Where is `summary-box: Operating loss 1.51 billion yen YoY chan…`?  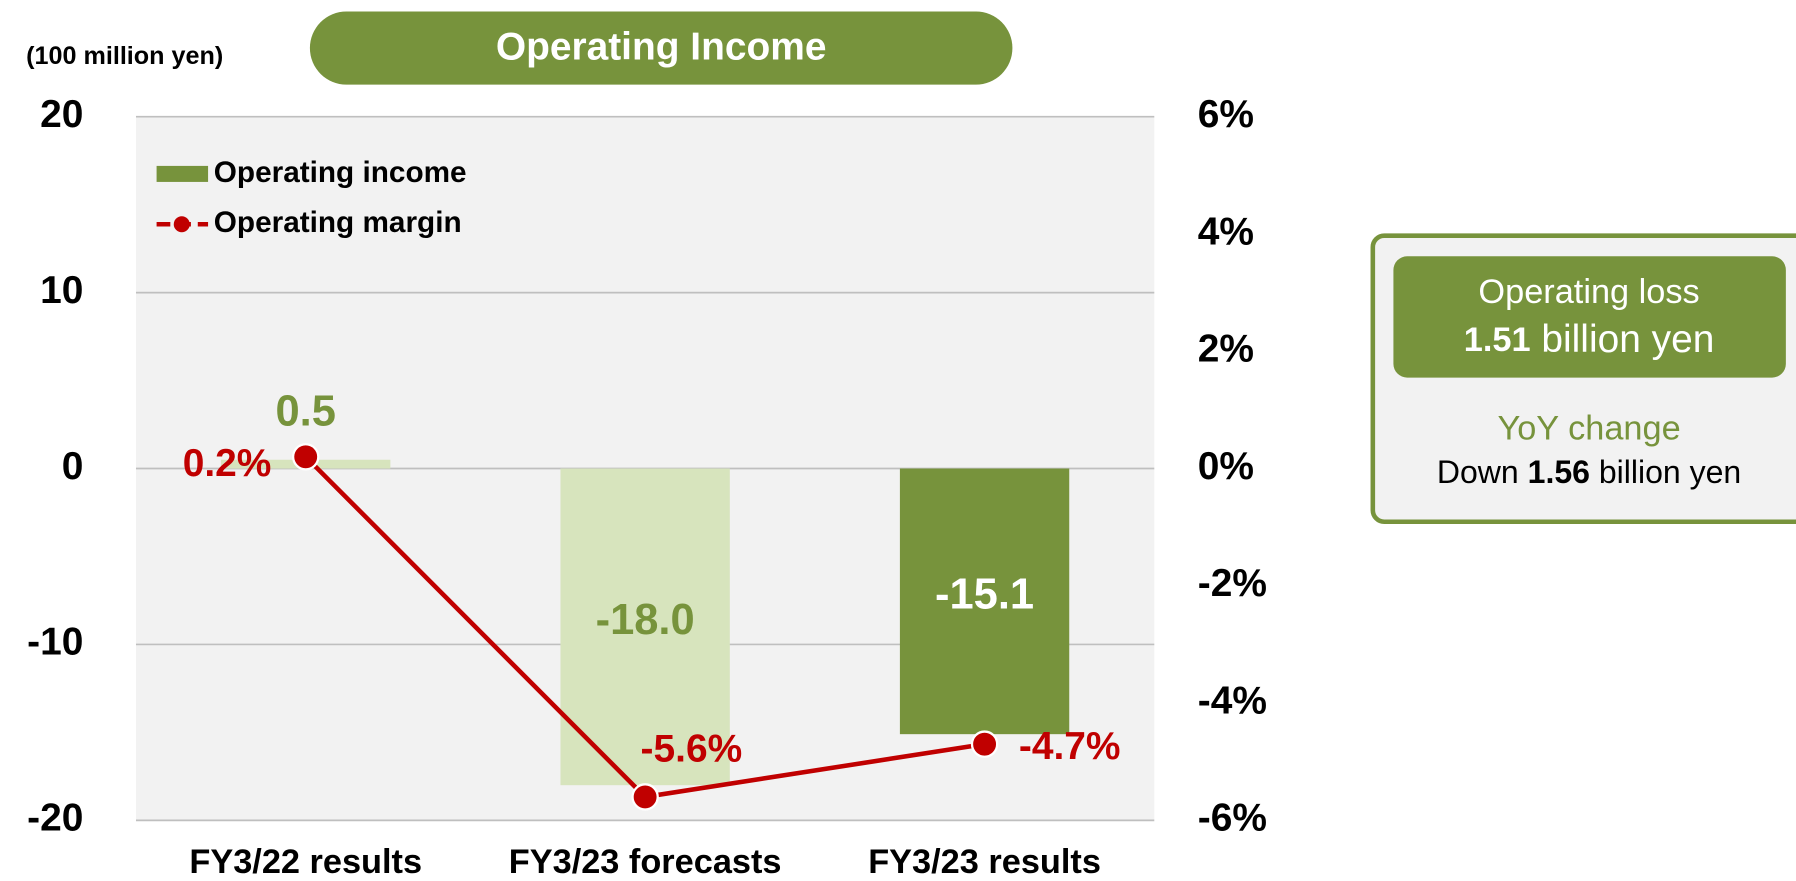 summary-box: Operating loss 1.51 billion yen YoY chan… is located at coordinates (1583, 379).